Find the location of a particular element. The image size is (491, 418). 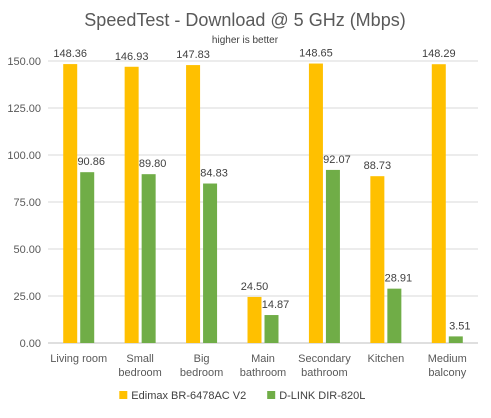

chart-subtitle: higher is better is located at coordinates (245, 40).